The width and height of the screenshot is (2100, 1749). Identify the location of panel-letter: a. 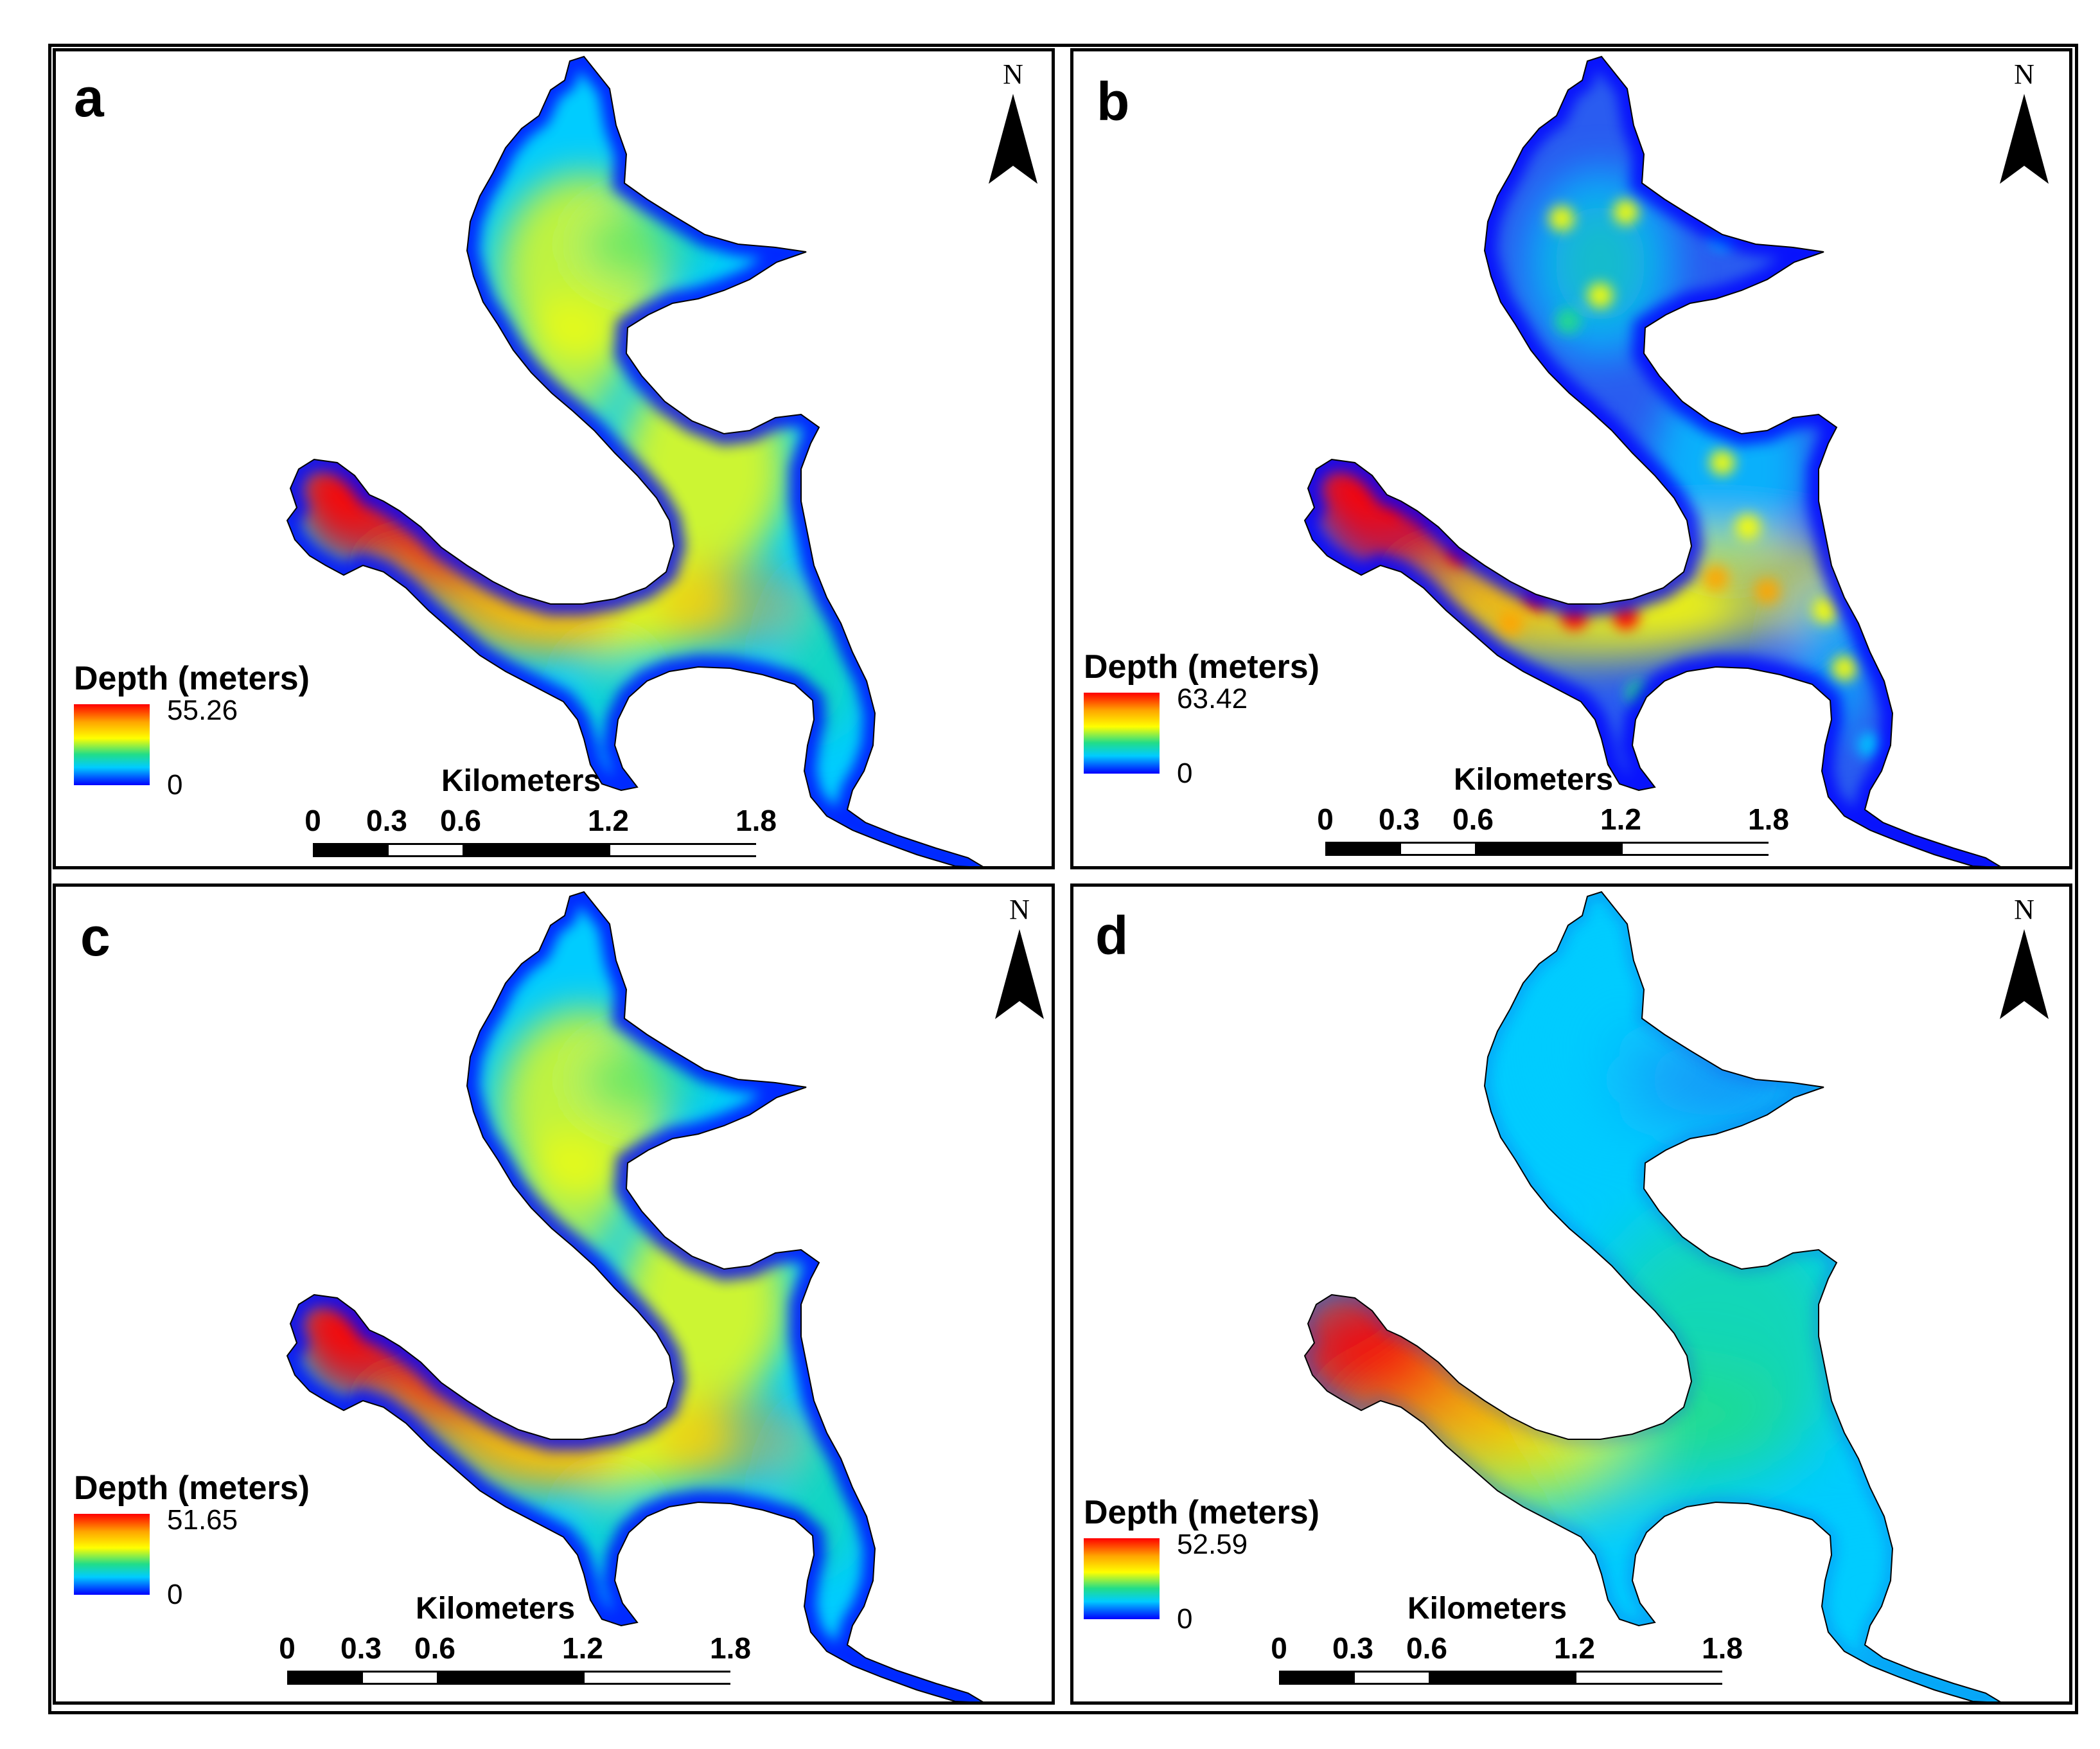
(89, 97).